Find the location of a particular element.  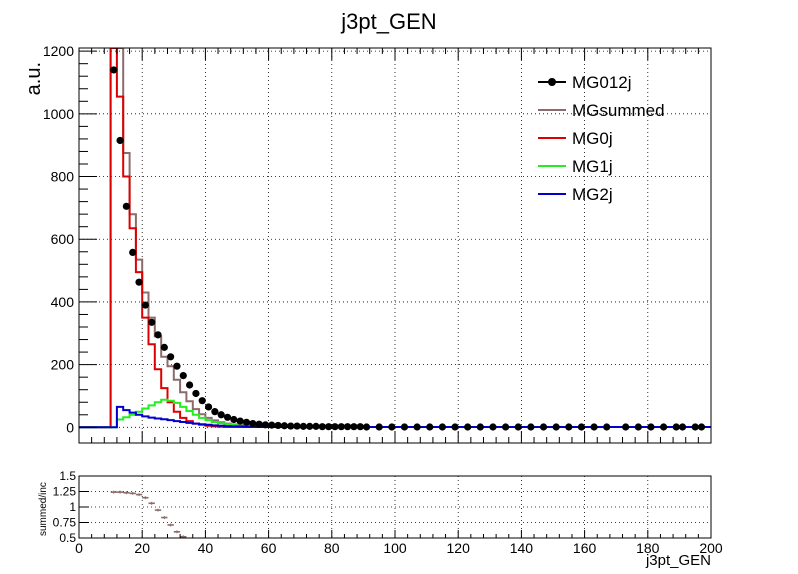

x-tick-label: 80 is located at coordinates (332, 548).